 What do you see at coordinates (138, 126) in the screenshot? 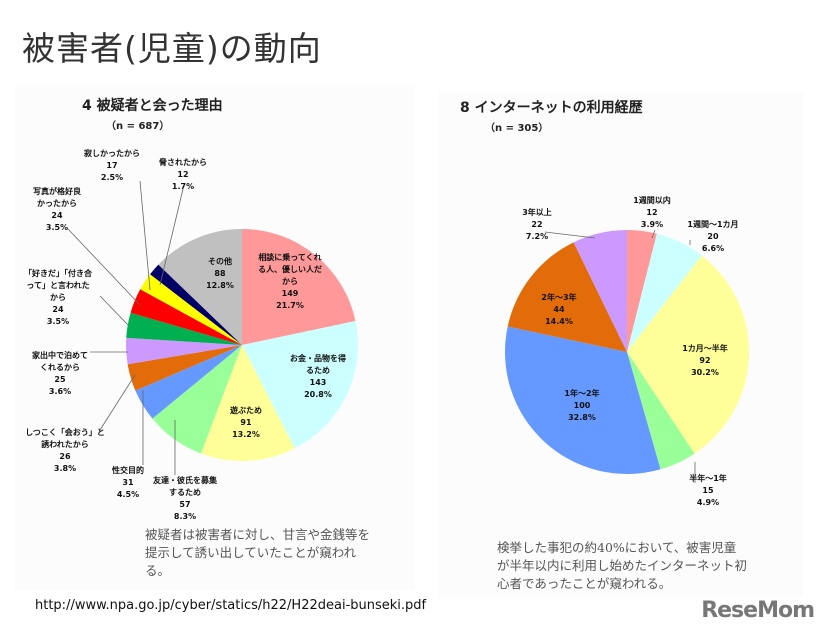
I see `chart-subtitle-left: （n = 687）` at bounding box center [138, 126].